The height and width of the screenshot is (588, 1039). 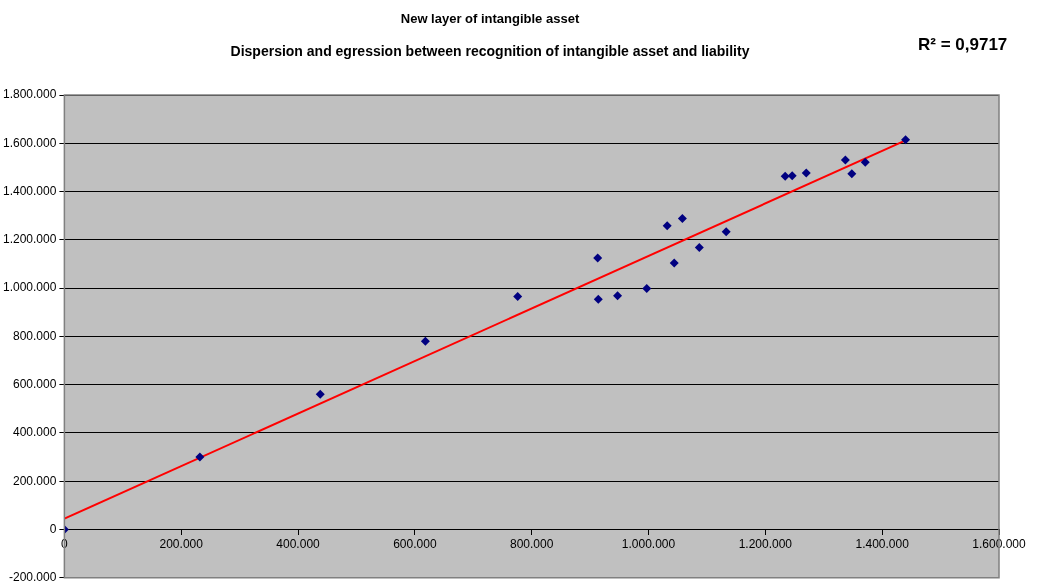 What do you see at coordinates (34, 480) in the screenshot?
I see `y-tick-label: 200.000` at bounding box center [34, 480].